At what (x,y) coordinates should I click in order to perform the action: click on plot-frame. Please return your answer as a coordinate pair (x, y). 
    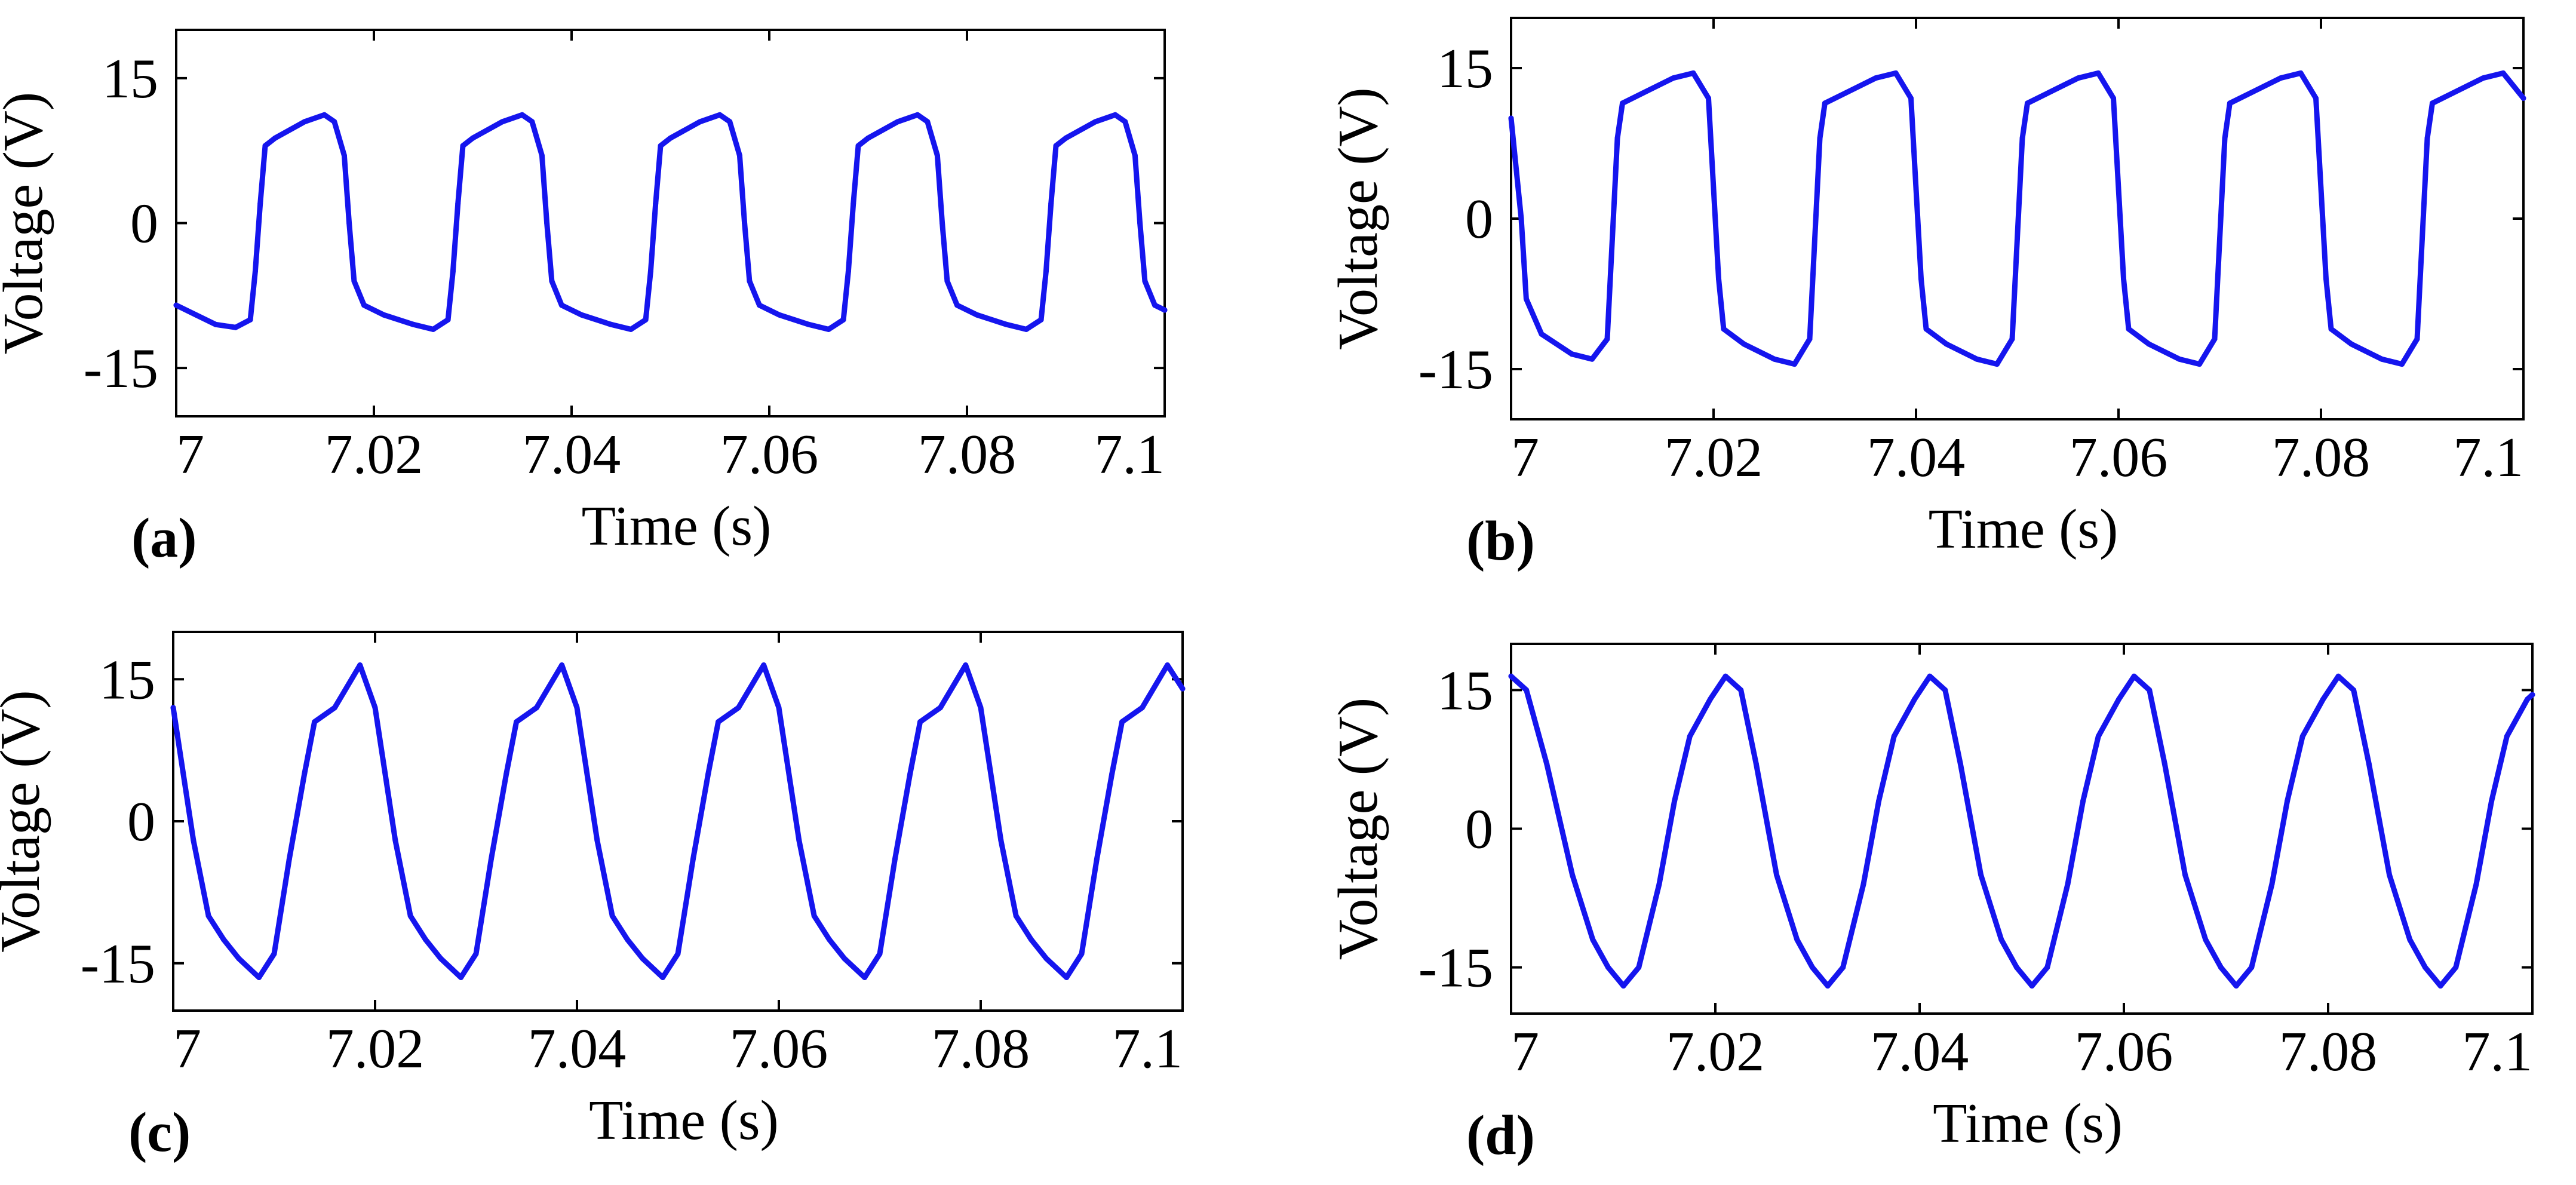
    Looking at the image, I should click on (670, 223).